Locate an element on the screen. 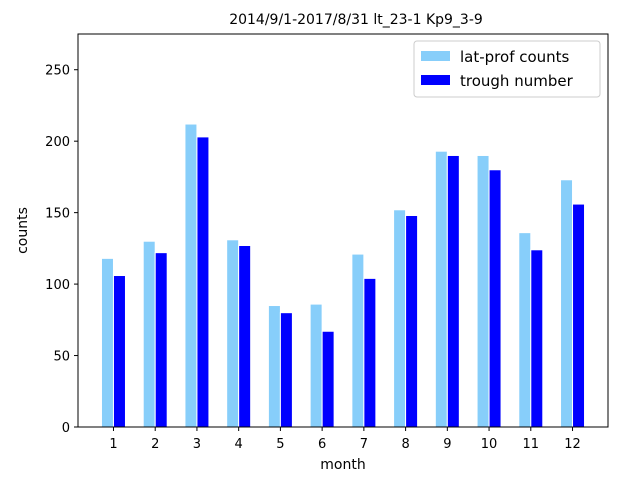 The image size is (640, 480). x-tick-label: 12 is located at coordinates (572, 444).